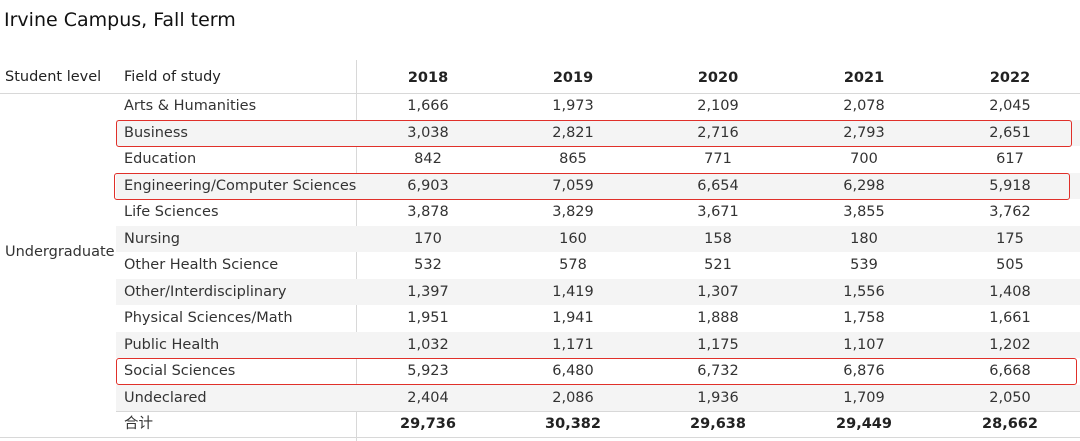  What do you see at coordinates (573, 212) in the screenshot?
I see `value-cell: 3,829` at bounding box center [573, 212].